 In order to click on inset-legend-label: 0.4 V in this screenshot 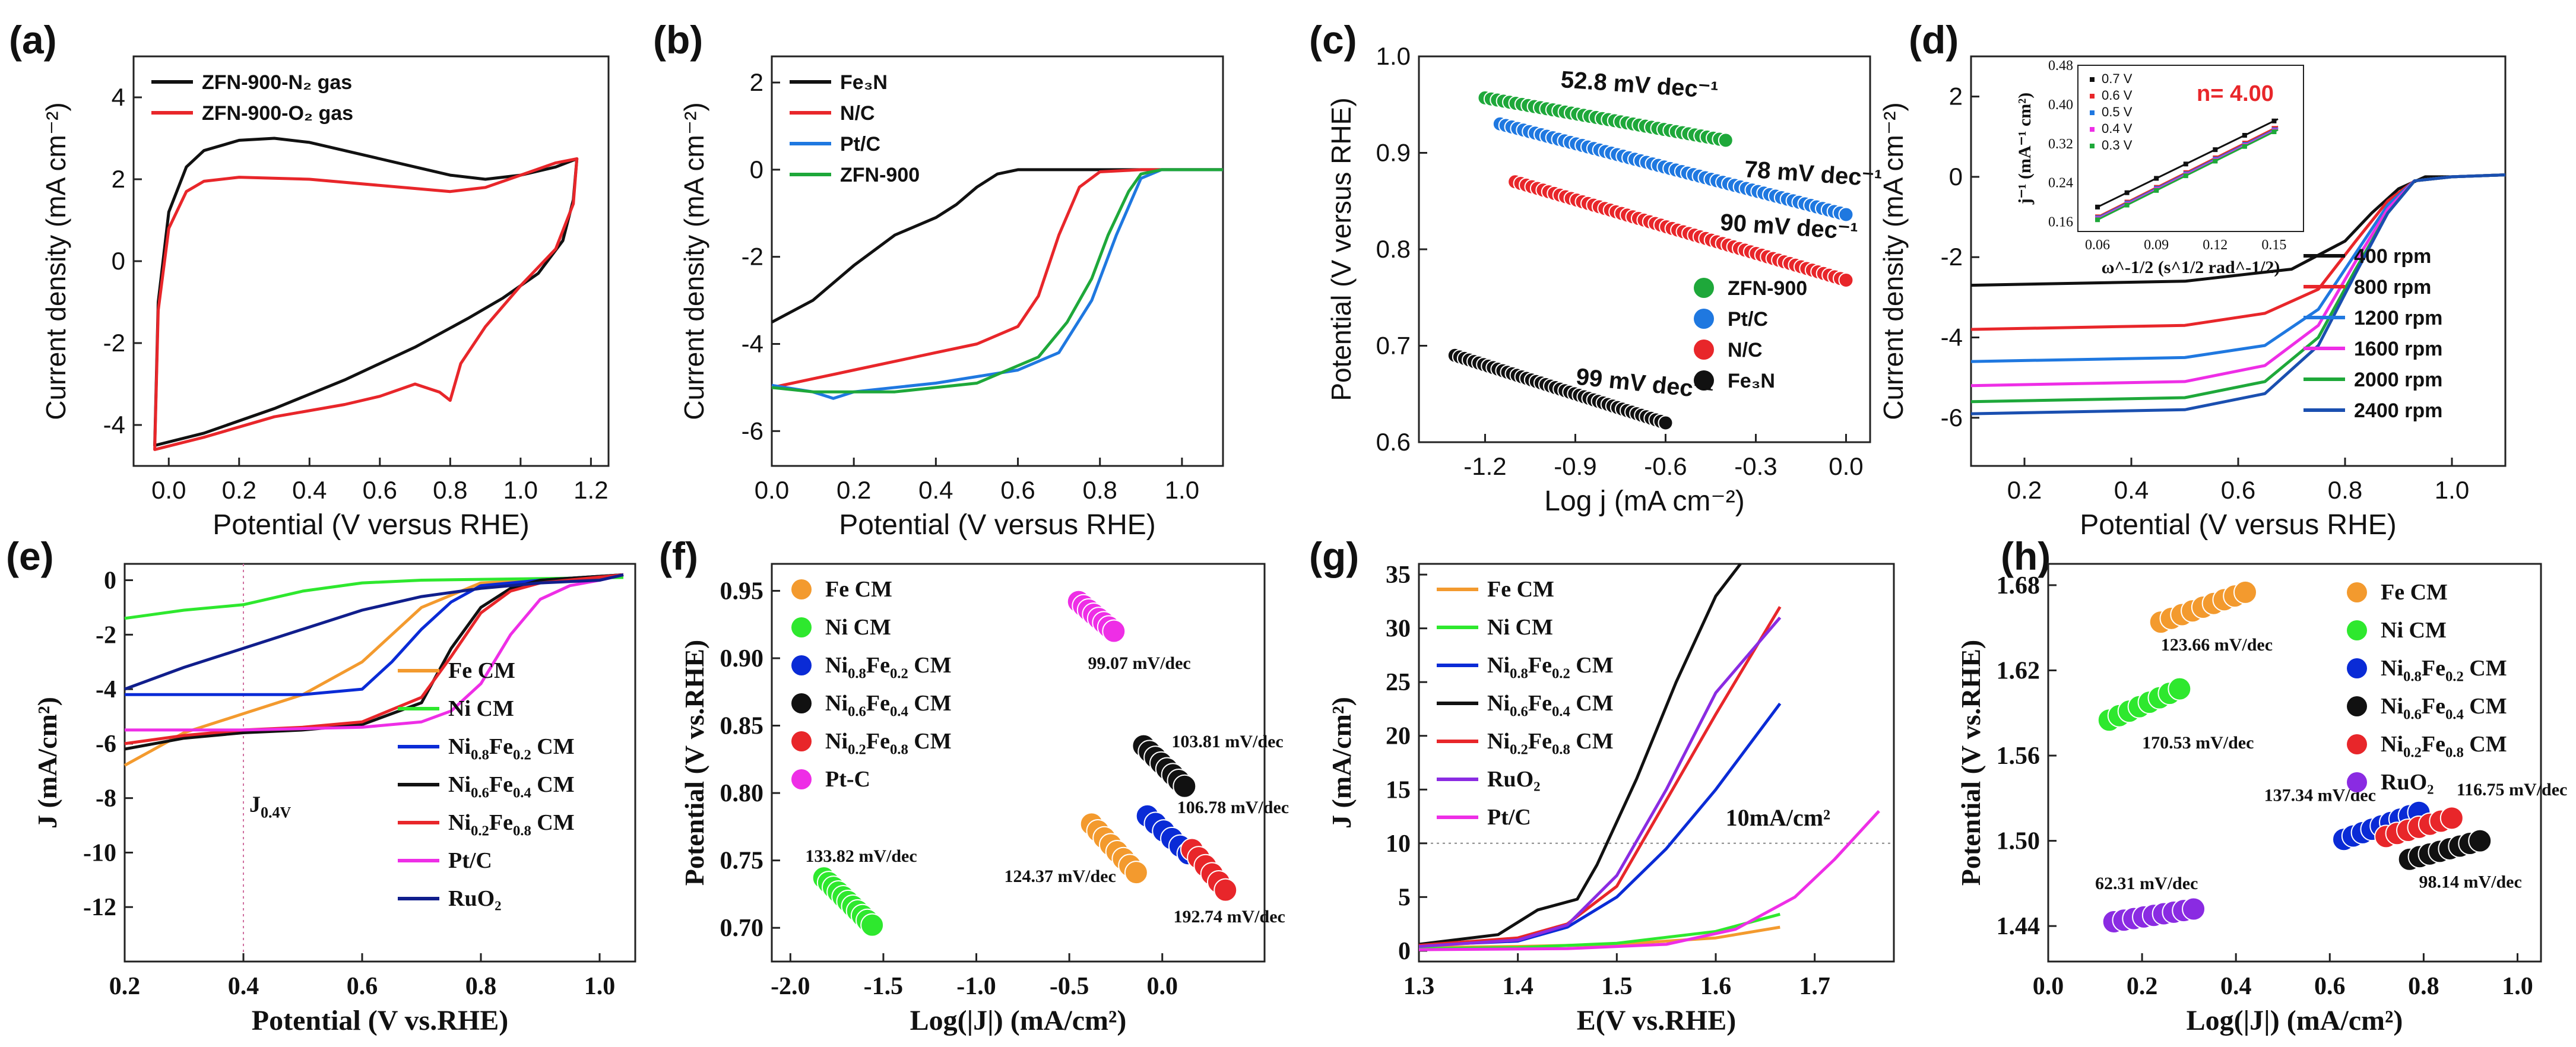, I will do `click(2118, 128)`.